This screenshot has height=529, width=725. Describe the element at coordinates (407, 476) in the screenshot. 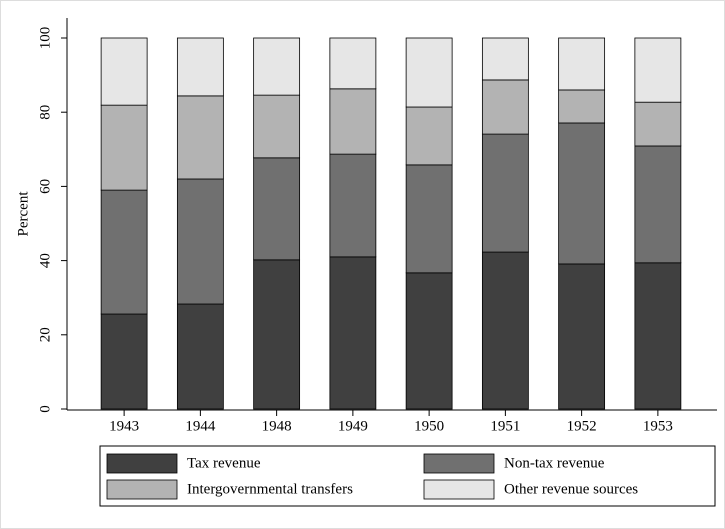

I see `legend` at that location.